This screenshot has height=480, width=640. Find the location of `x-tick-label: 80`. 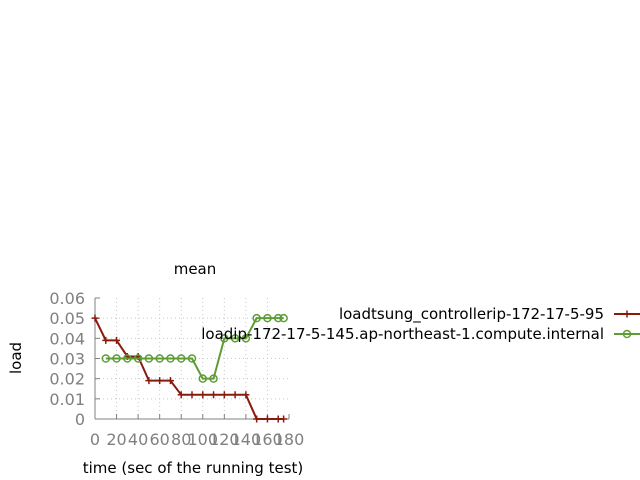

x-tick-label: 80 is located at coordinates (181, 439).